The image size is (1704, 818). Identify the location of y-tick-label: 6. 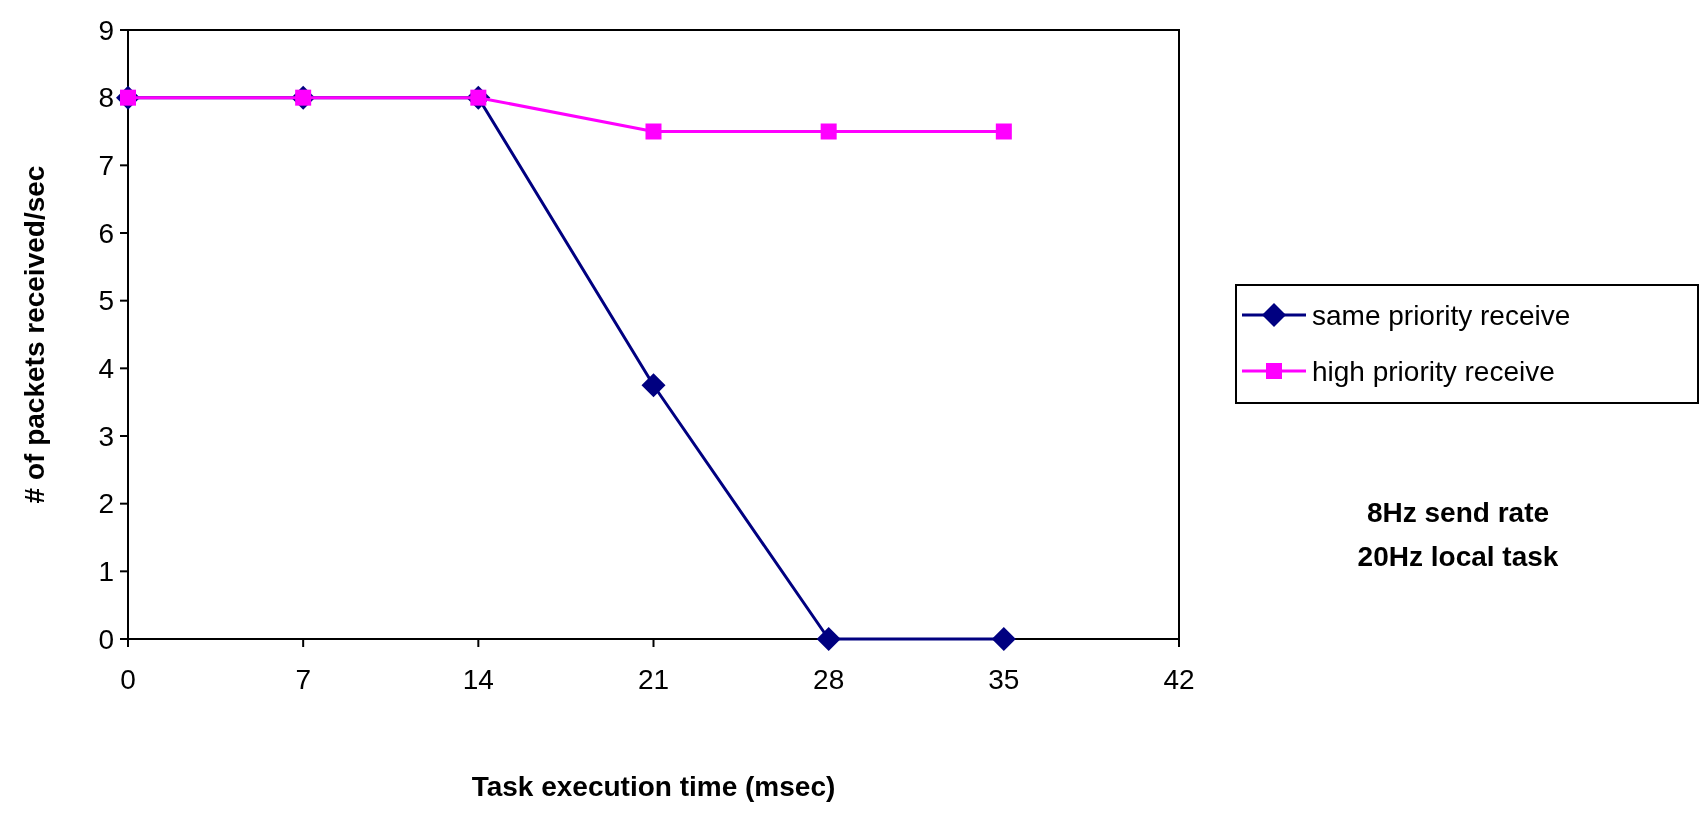
(106, 233).